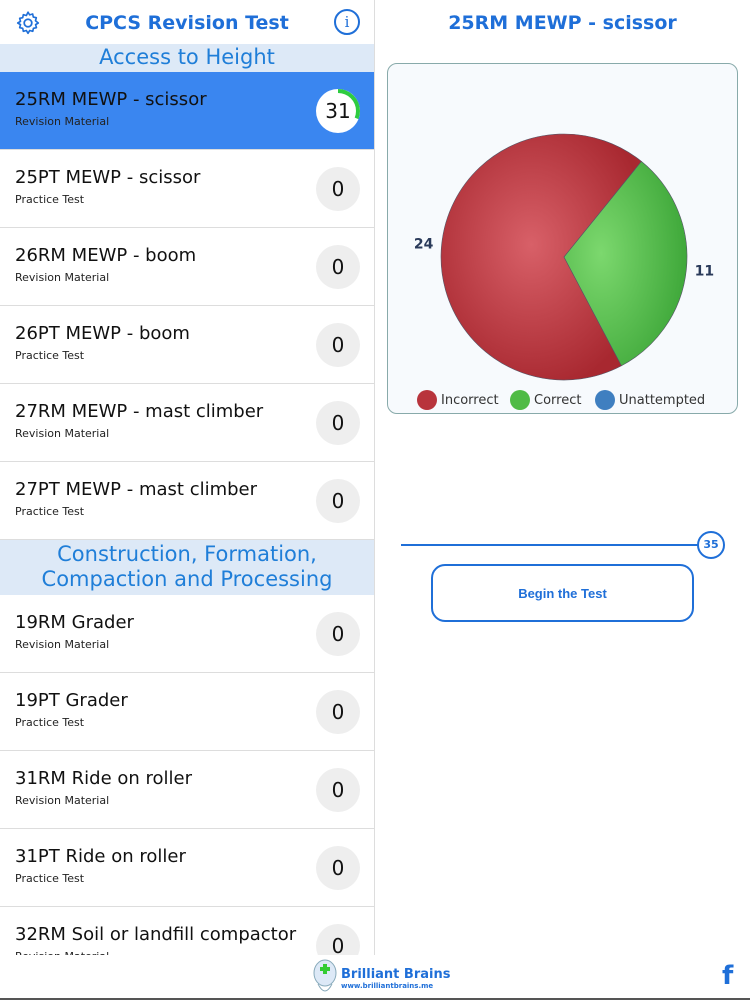 This screenshot has width=750, height=1000. What do you see at coordinates (424, 244) in the screenshot?
I see `data-label: 24` at bounding box center [424, 244].